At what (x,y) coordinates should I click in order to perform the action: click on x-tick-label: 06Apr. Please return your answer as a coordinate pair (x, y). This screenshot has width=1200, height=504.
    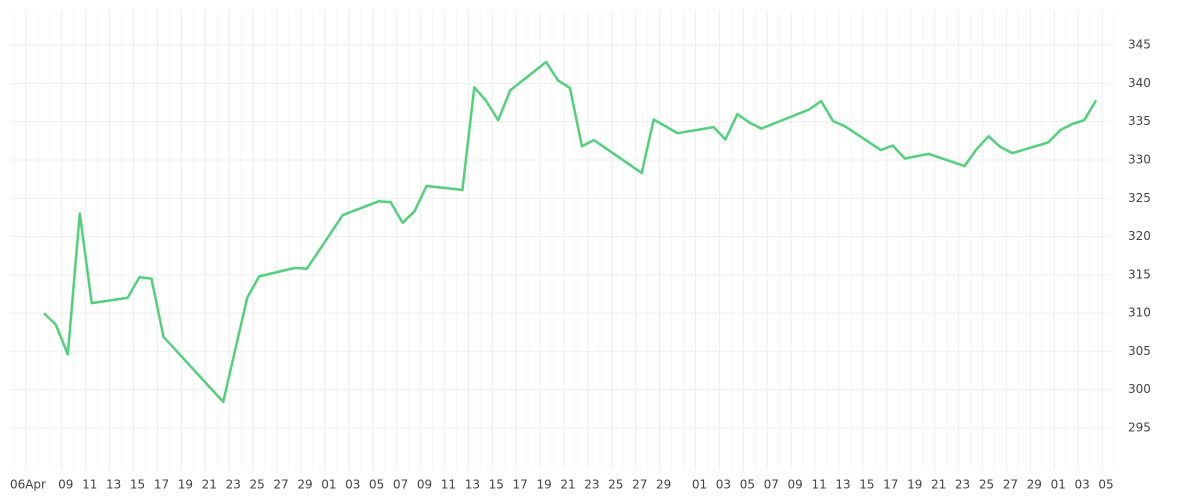
    Looking at the image, I should click on (28, 485).